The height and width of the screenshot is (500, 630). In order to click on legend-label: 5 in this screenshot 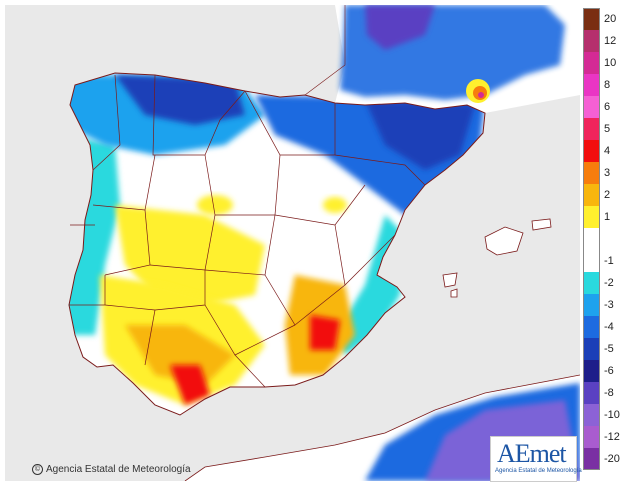, I will do `click(607, 129)`.